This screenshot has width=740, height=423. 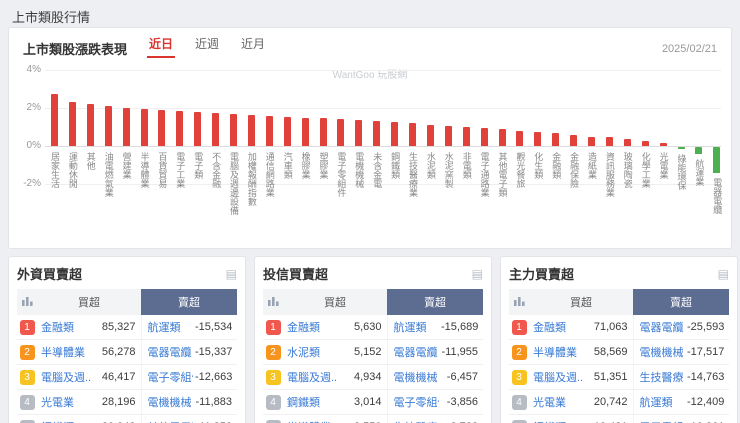 What do you see at coordinates (305, 165) in the screenshot?
I see `category-label: 橡膠業` at bounding box center [305, 165].